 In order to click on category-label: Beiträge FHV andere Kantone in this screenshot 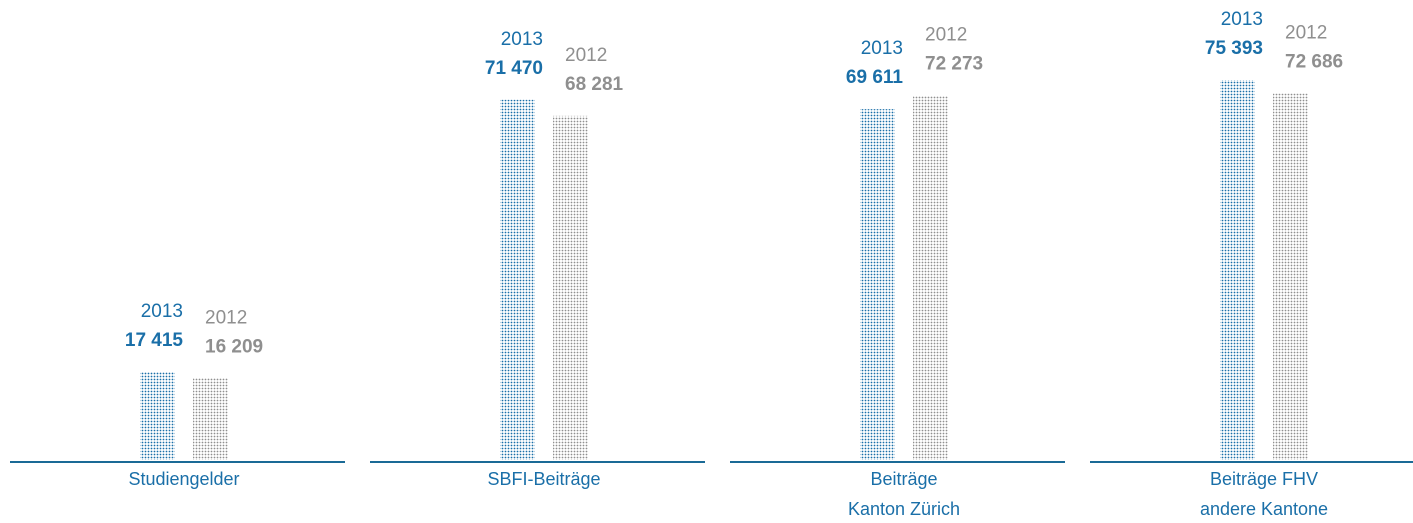, I will do `click(1264, 494)`.